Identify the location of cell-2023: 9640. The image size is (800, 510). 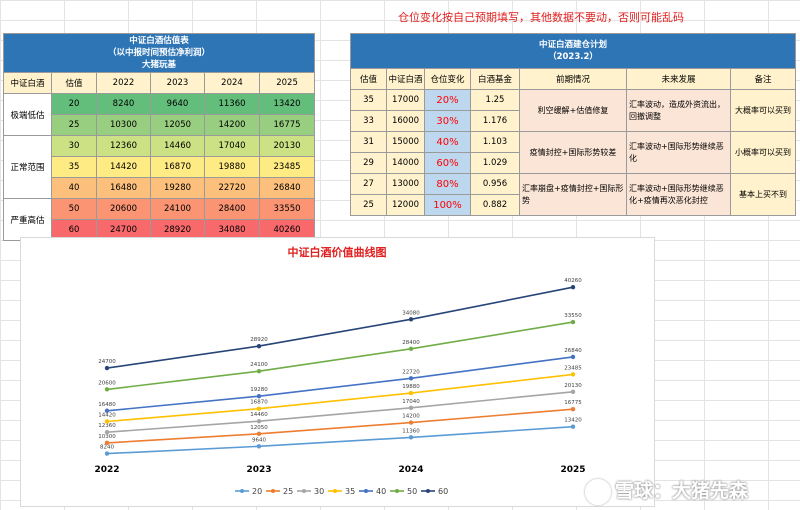
(177, 104).